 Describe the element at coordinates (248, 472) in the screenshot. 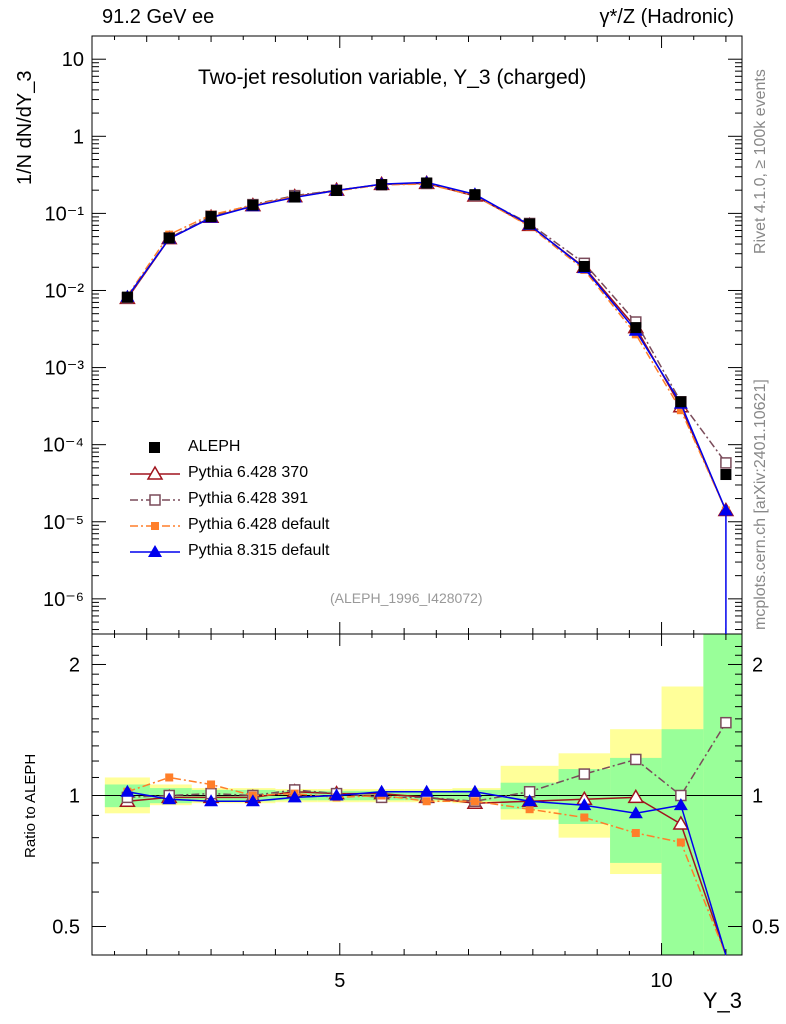

I see `legend-label-pythia6-370: Pythia 6.428 370` at that location.